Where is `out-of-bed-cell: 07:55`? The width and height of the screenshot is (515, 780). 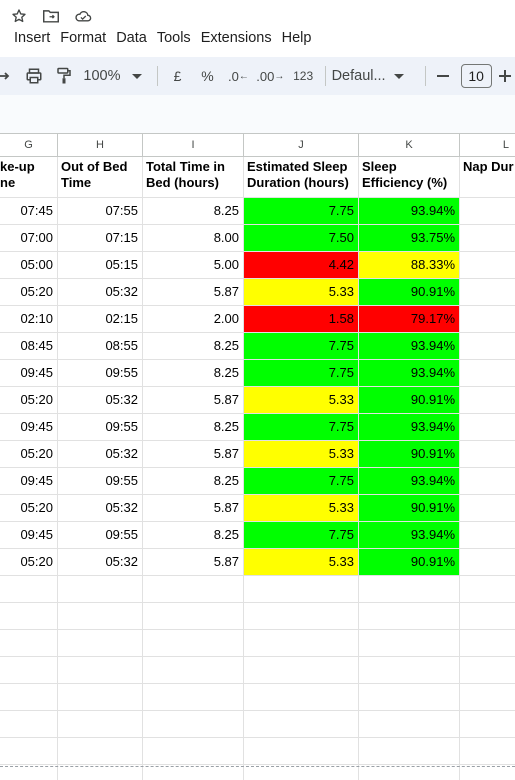
out-of-bed-cell: 07:55 is located at coordinates (100, 211).